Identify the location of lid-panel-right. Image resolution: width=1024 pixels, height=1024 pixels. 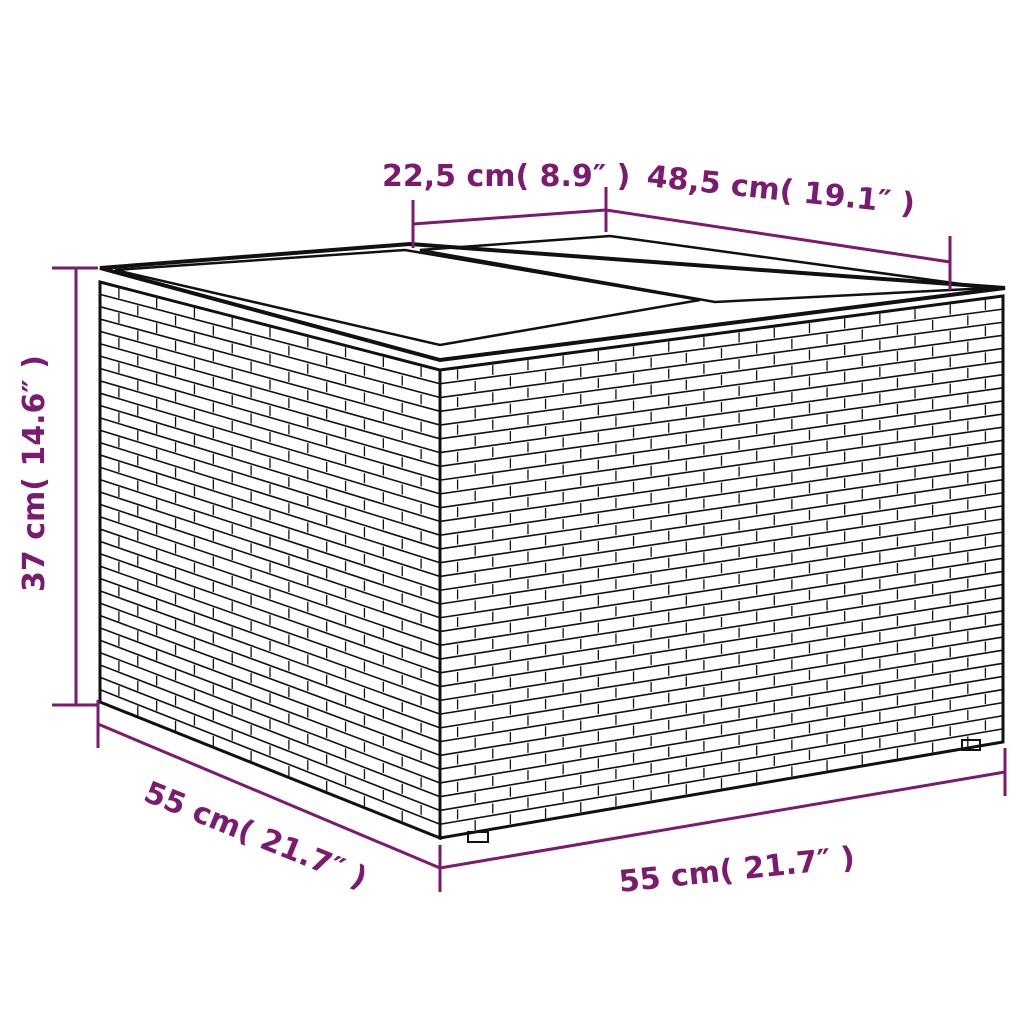
(705, 269).